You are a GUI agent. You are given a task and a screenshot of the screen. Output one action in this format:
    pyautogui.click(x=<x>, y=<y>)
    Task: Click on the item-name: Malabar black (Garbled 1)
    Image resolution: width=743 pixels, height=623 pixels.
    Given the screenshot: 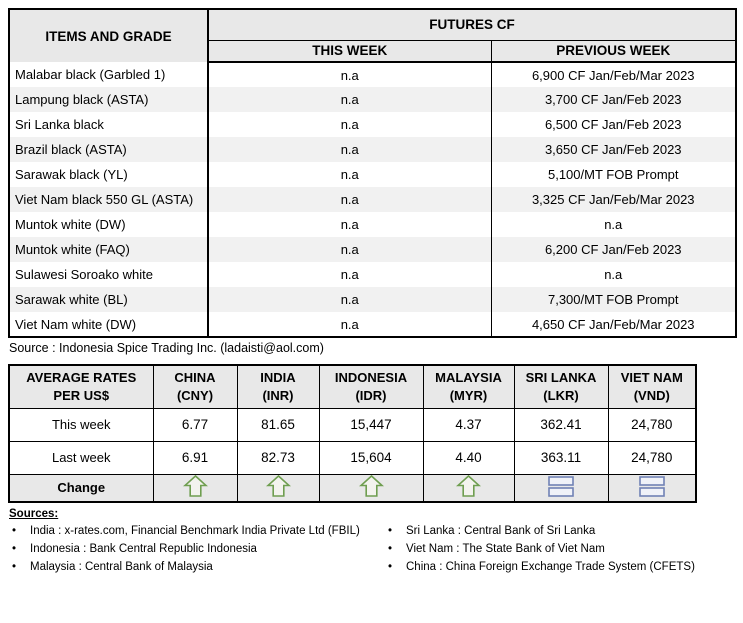 What is the action you would take?
    pyautogui.click(x=109, y=74)
    